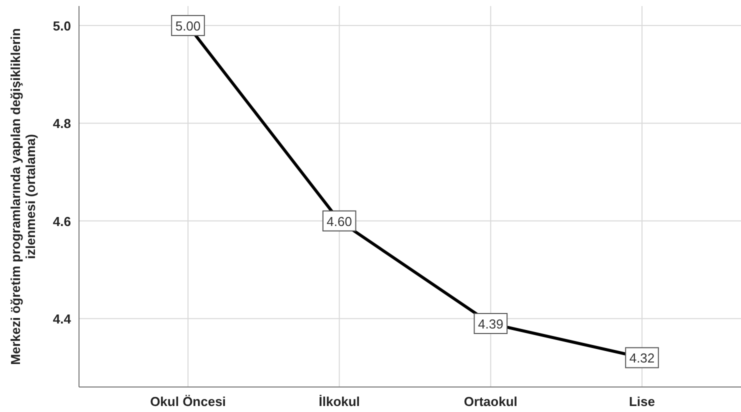  I want to click on y-axis-title: Merkezi öğretim programlarında yapılan değişikliklerin izlenmesi (ortalama), so click(23, 196).